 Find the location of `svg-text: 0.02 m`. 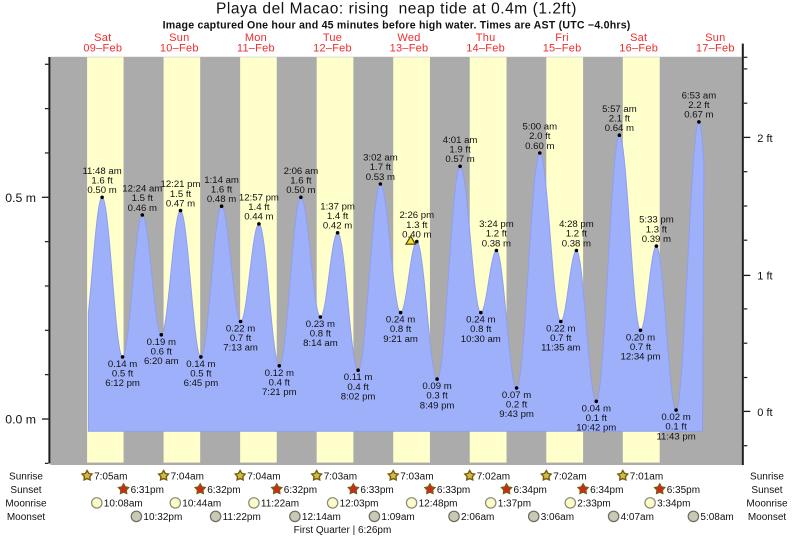

svg-text: 0.02 m is located at coordinates (675, 417).